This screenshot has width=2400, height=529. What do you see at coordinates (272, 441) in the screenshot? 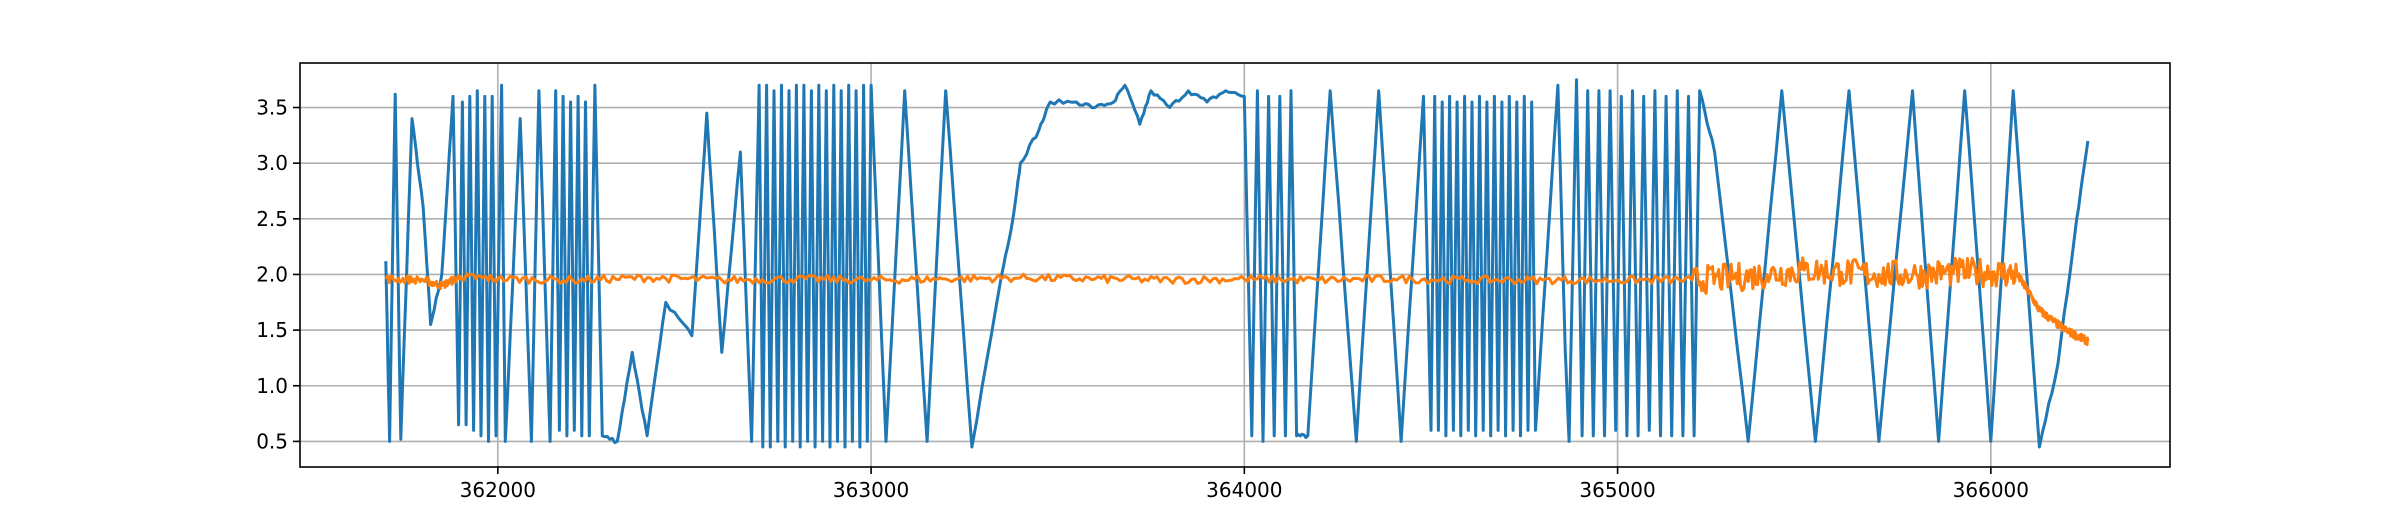
I see `y-tick-label: 0.5` at bounding box center [272, 441].